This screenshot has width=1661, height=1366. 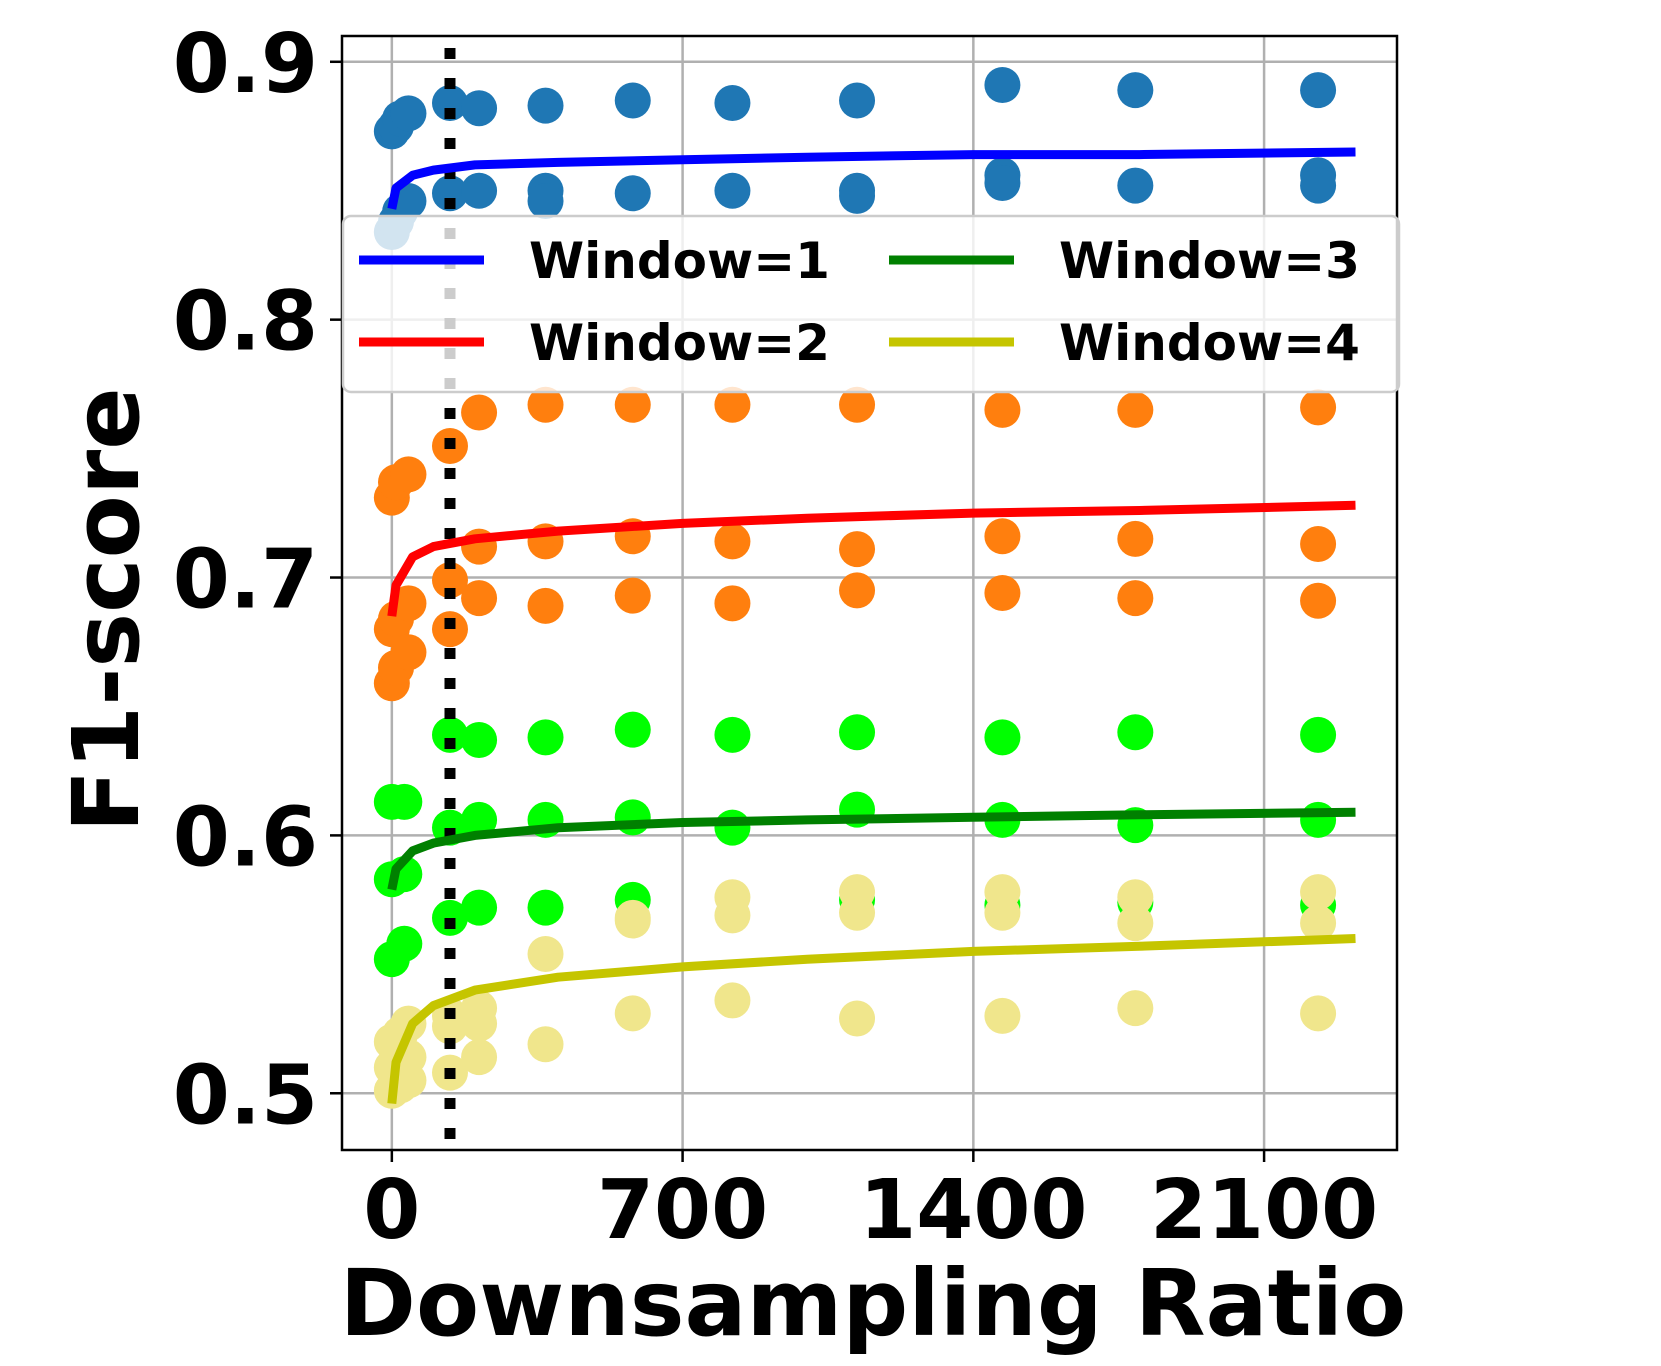 What do you see at coordinates (679, 261) in the screenshot?
I see `legend-label: Window=1` at bounding box center [679, 261].